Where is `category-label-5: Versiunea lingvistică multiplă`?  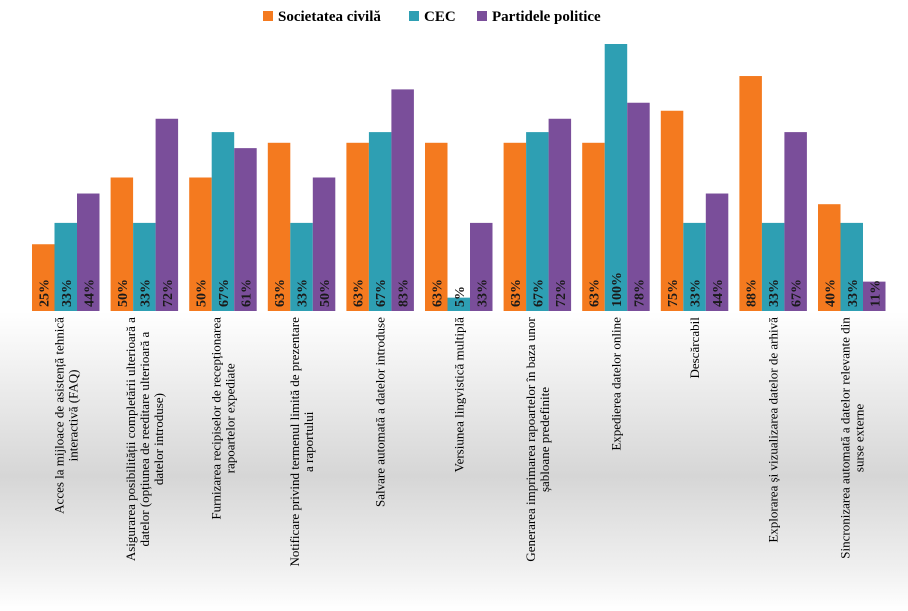 category-label-5: Versiunea lingvistică multiplă is located at coordinates (458, 394).